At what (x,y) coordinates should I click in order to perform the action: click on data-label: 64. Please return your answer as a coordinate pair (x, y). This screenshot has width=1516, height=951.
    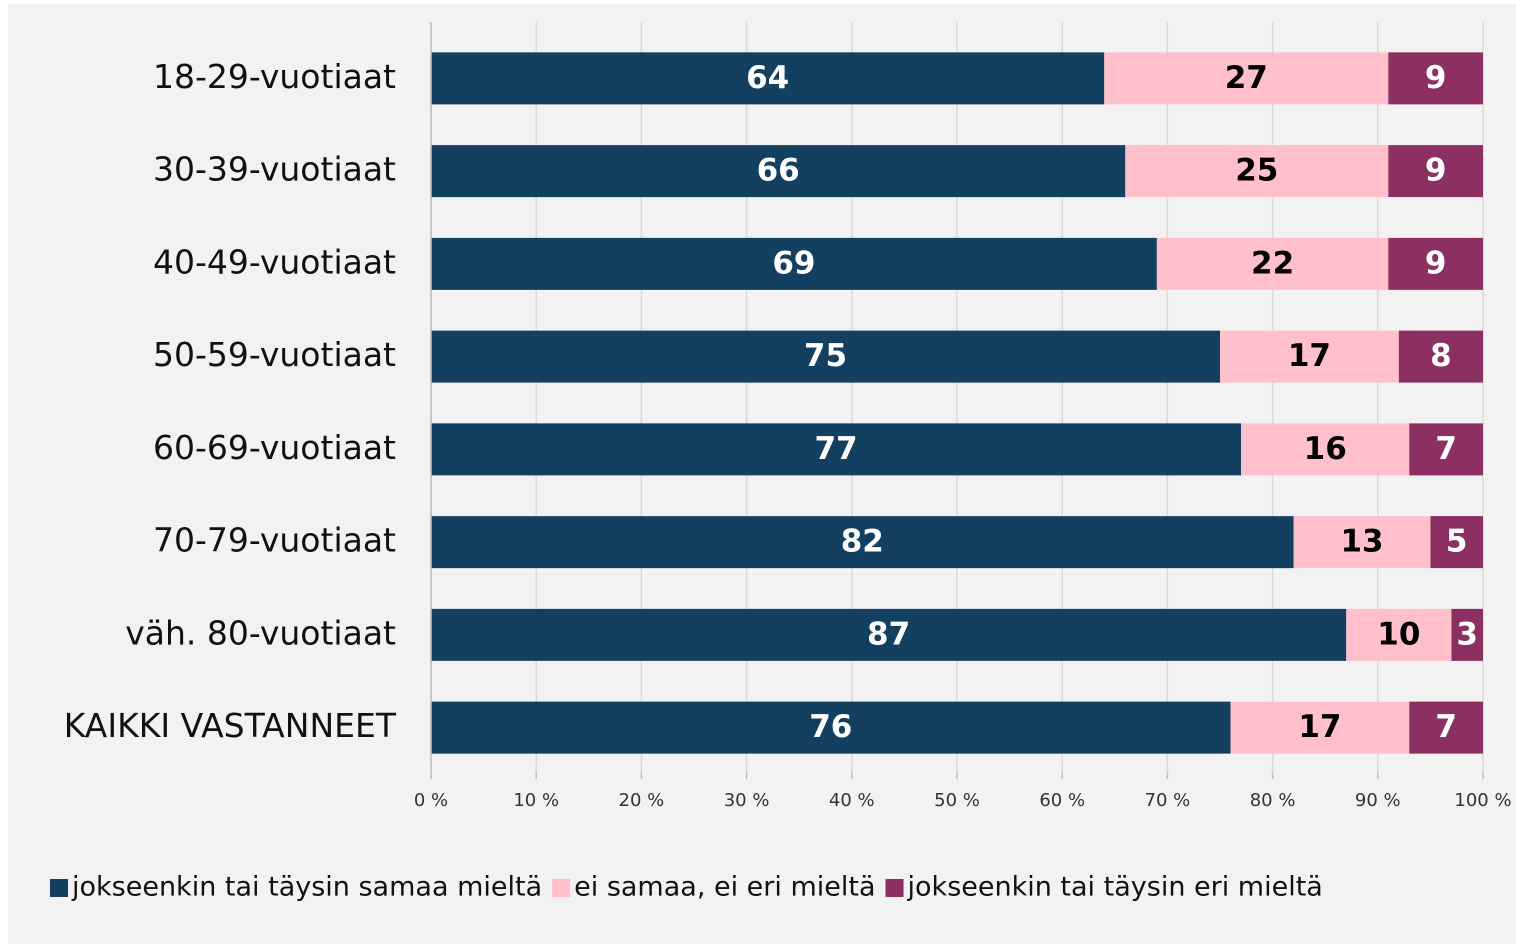
    Looking at the image, I should click on (767, 78).